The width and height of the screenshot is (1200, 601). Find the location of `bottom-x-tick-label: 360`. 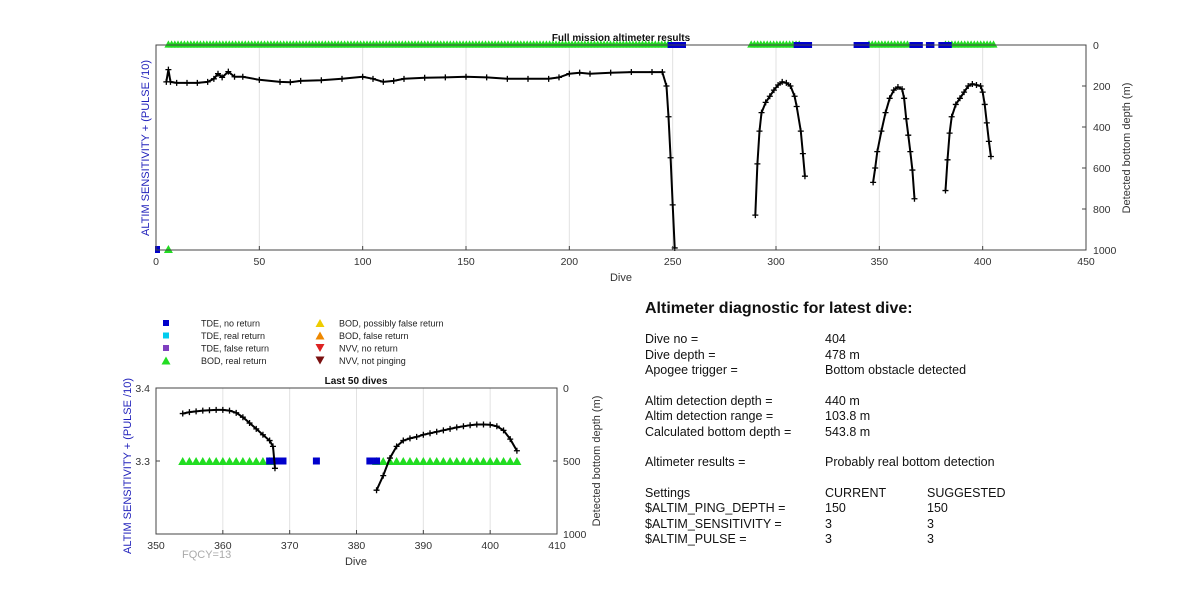

bottom-x-tick-label: 360 is located at coordinates (223, 546).